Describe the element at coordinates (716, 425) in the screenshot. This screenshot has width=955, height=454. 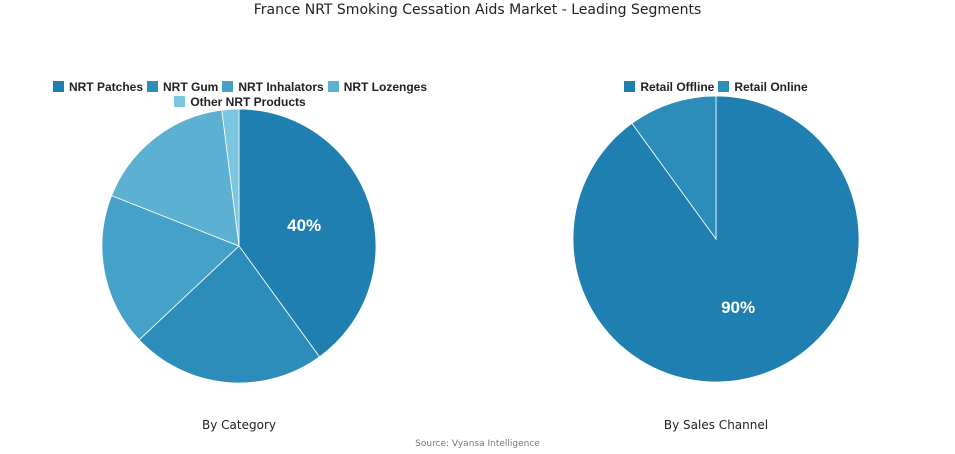
I see `subtitle-sales-channel: By Sales Channel` at that location.